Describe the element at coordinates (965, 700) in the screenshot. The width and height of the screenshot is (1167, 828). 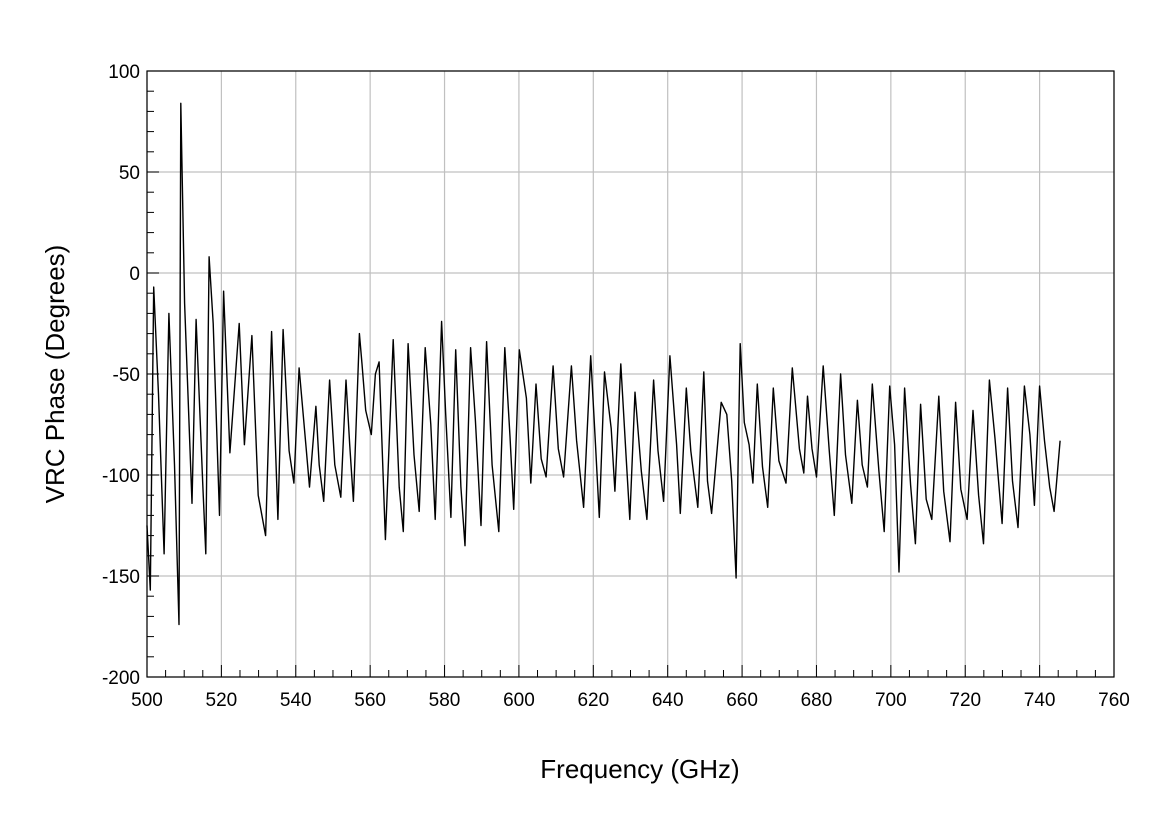
I see `x-tick-label: 720` at that location.